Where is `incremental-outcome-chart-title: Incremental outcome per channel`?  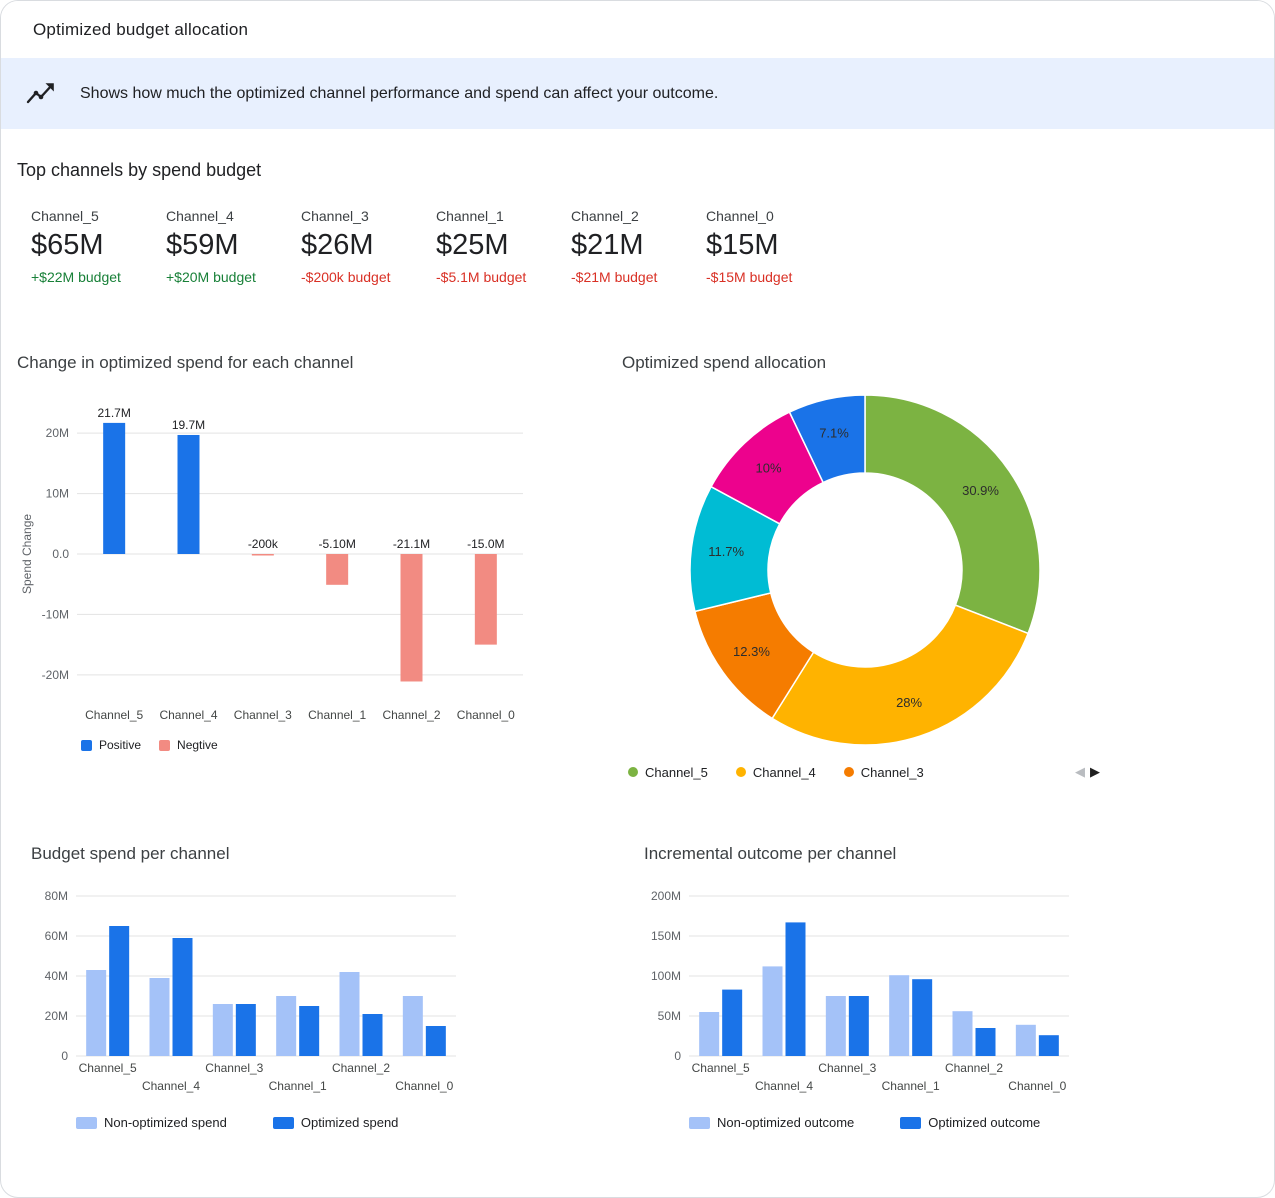
incremental-outcome-chart-title: Incremental outcome per channel is located at coordinates (770, 853).